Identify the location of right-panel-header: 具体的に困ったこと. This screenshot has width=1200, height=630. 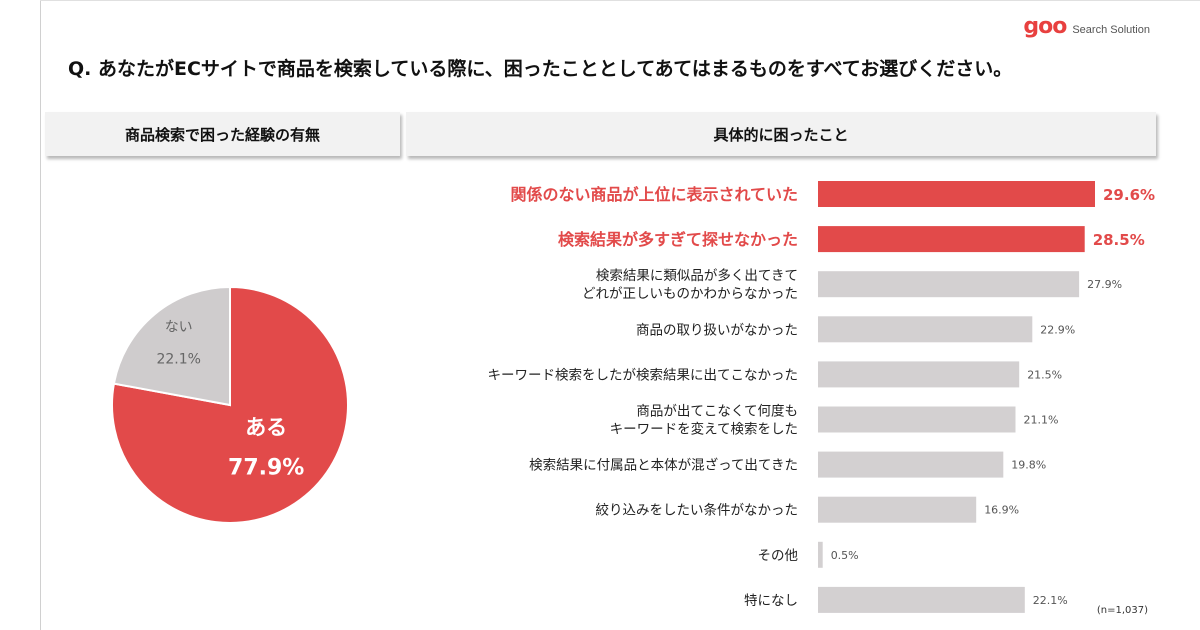
(781, 134).